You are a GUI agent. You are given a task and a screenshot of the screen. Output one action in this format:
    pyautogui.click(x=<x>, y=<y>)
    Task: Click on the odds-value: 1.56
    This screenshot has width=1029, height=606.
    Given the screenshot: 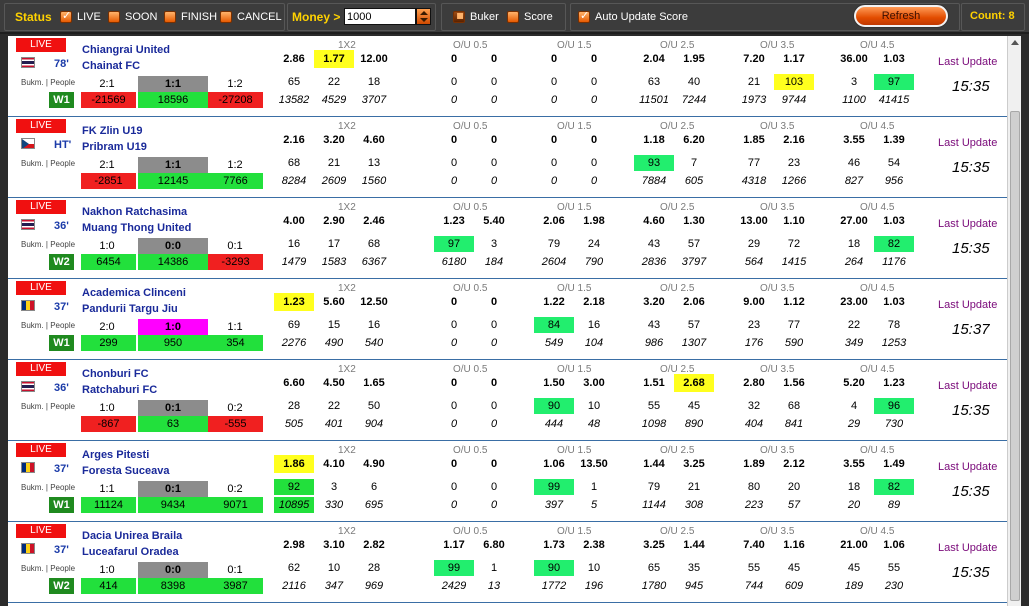 What is the action you would take?
    pyautogui.click(x=794, y=383)
    